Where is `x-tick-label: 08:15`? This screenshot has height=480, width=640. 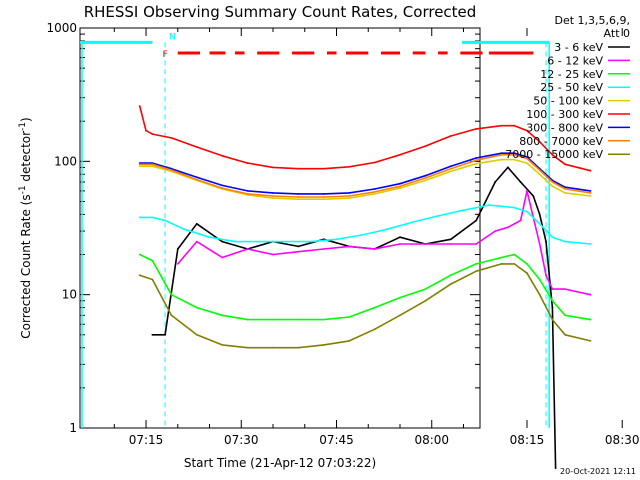 x-tick-label: 08:15 is located at coordinates (527, 440).